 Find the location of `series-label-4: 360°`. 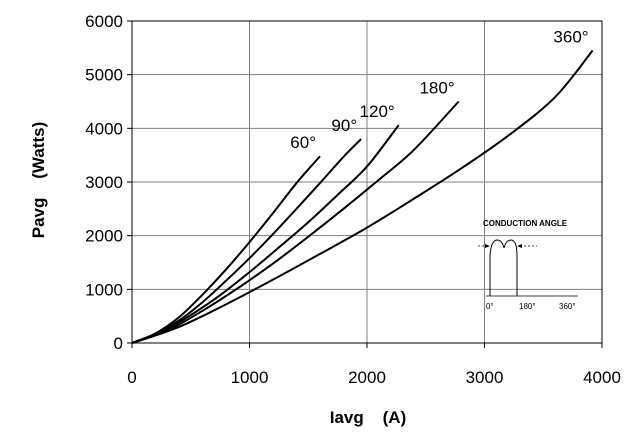

series-label-4: 360° is located at coordinates (570, 37).